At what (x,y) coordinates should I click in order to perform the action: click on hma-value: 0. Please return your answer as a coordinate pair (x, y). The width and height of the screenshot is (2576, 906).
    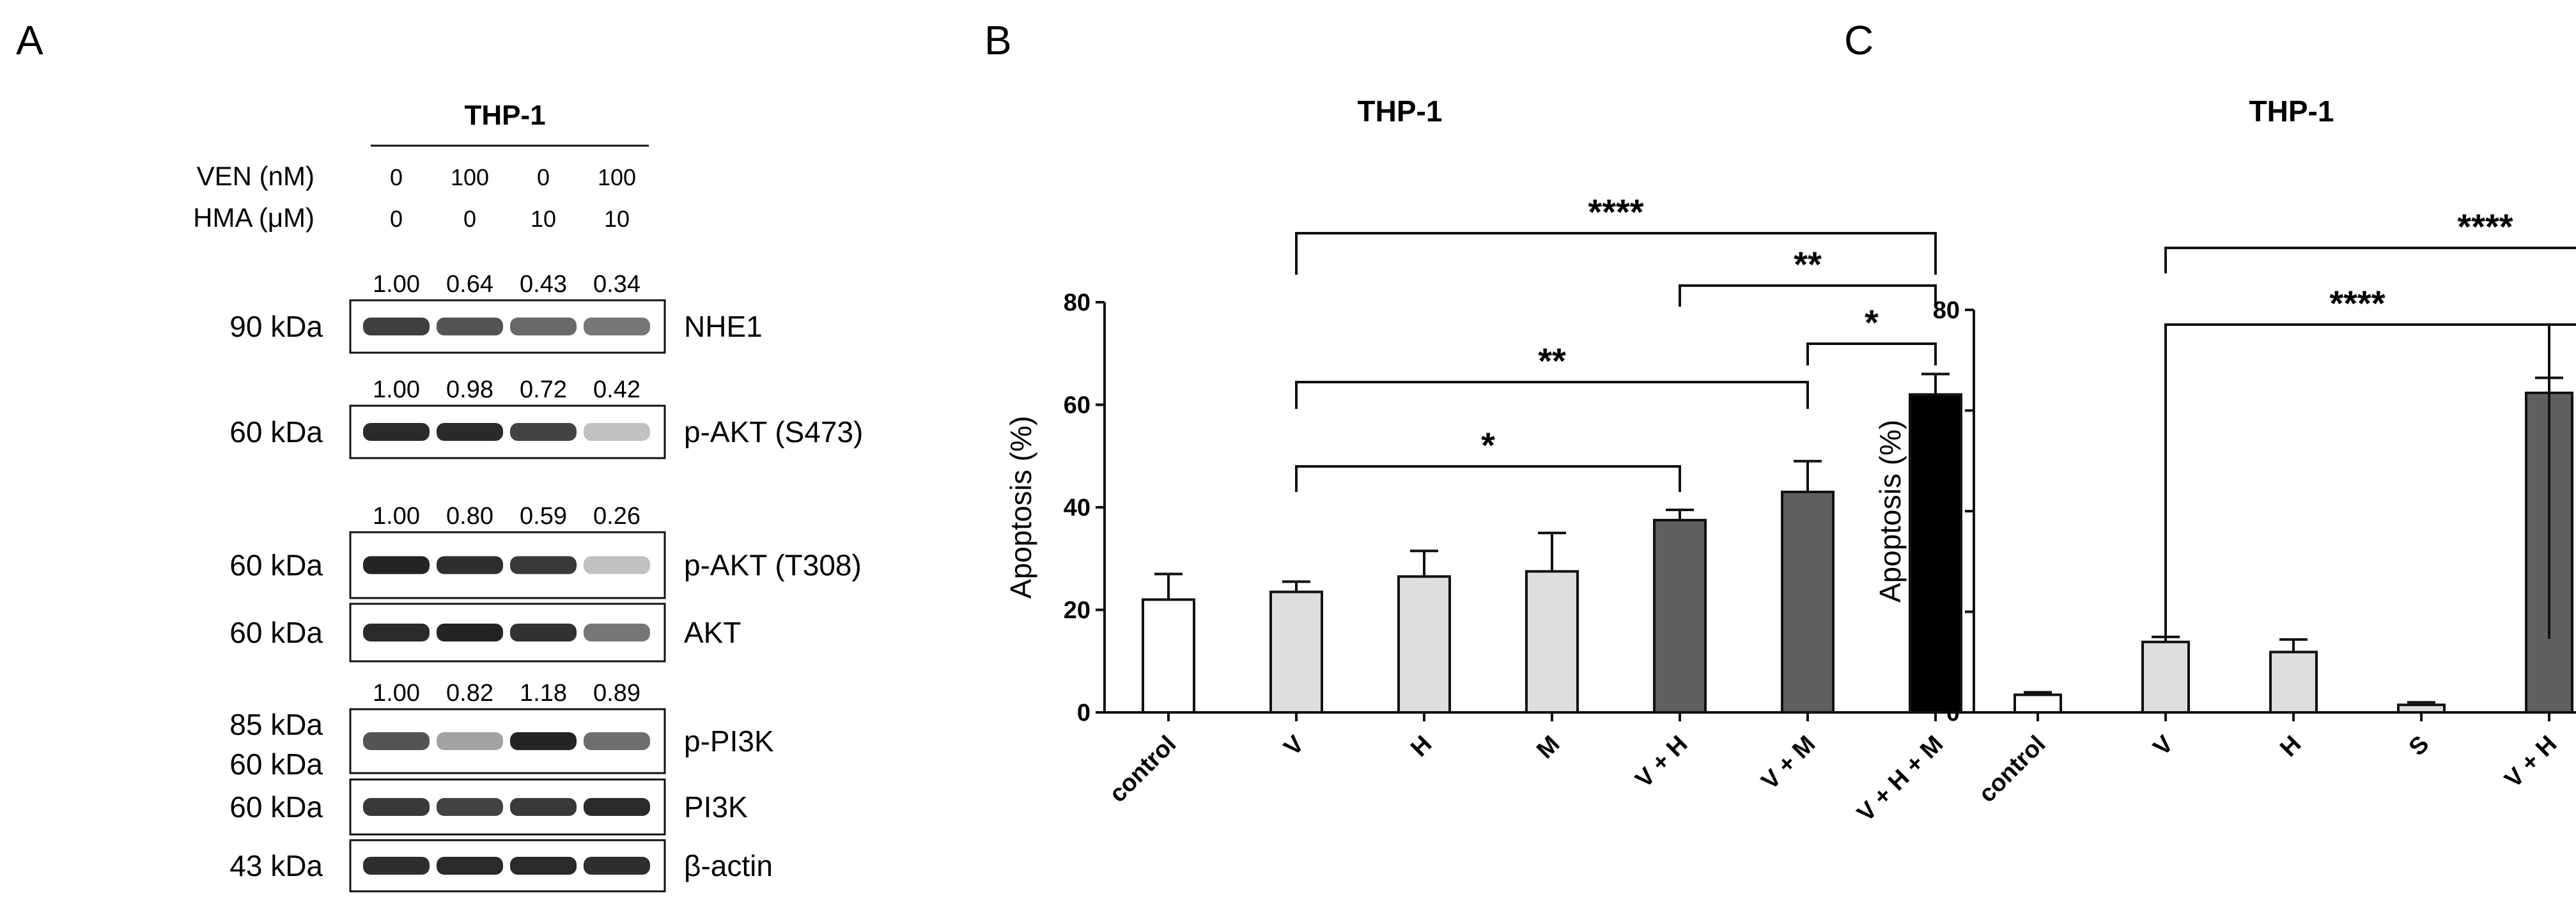
    Looking at the image, I should click on (469, 219).